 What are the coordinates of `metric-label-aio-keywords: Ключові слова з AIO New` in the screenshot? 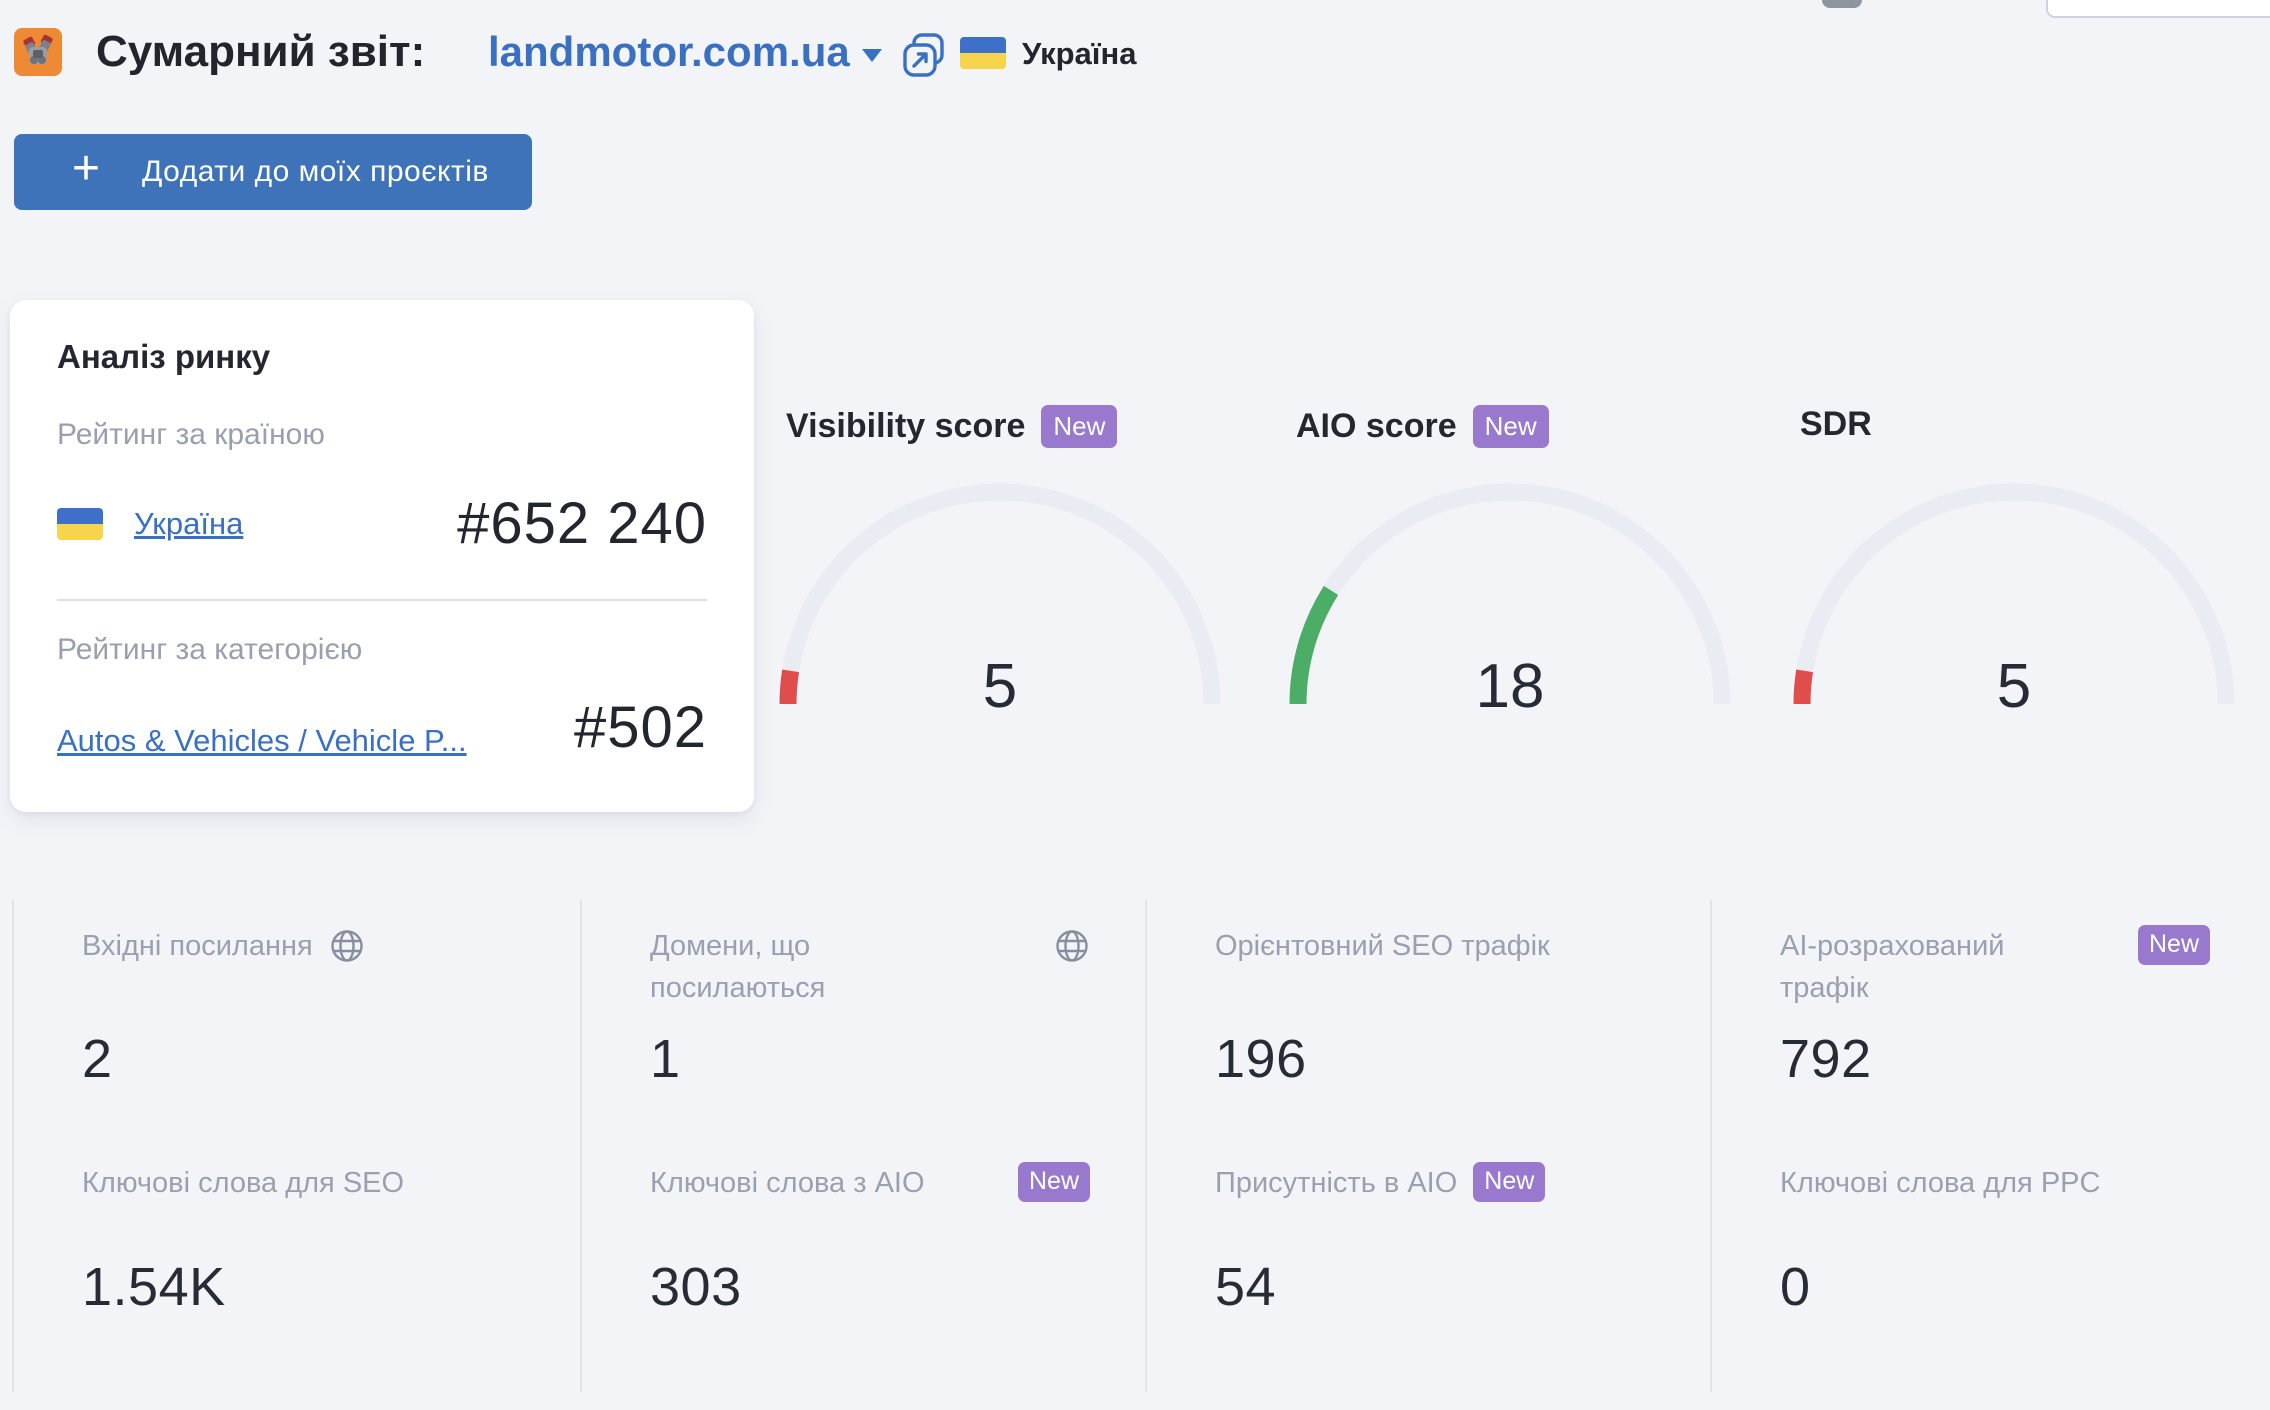 It's located at (870, 1183).